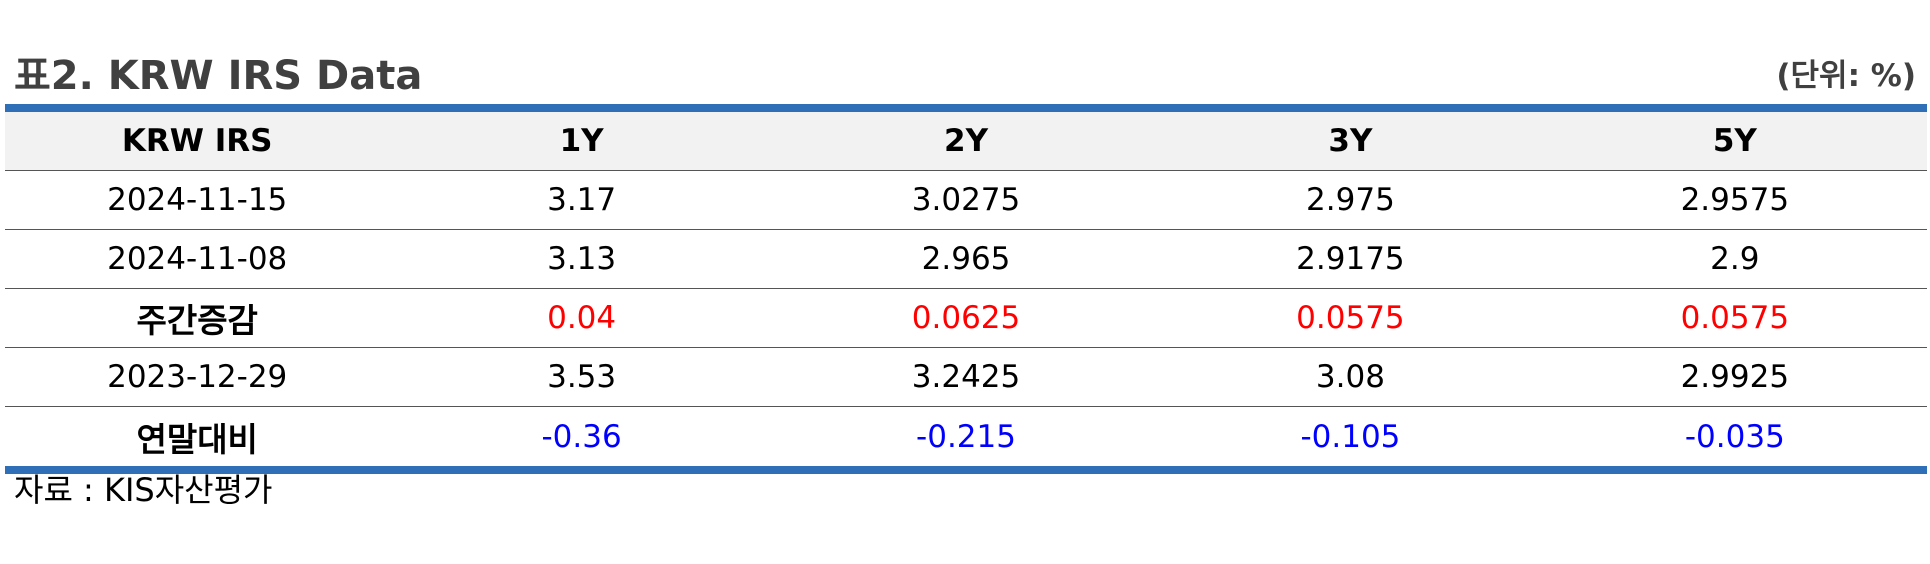  Describe the element at coordinates (1350, 259) in the screenshot. I see `cell-3y: 2.9175` at that location.